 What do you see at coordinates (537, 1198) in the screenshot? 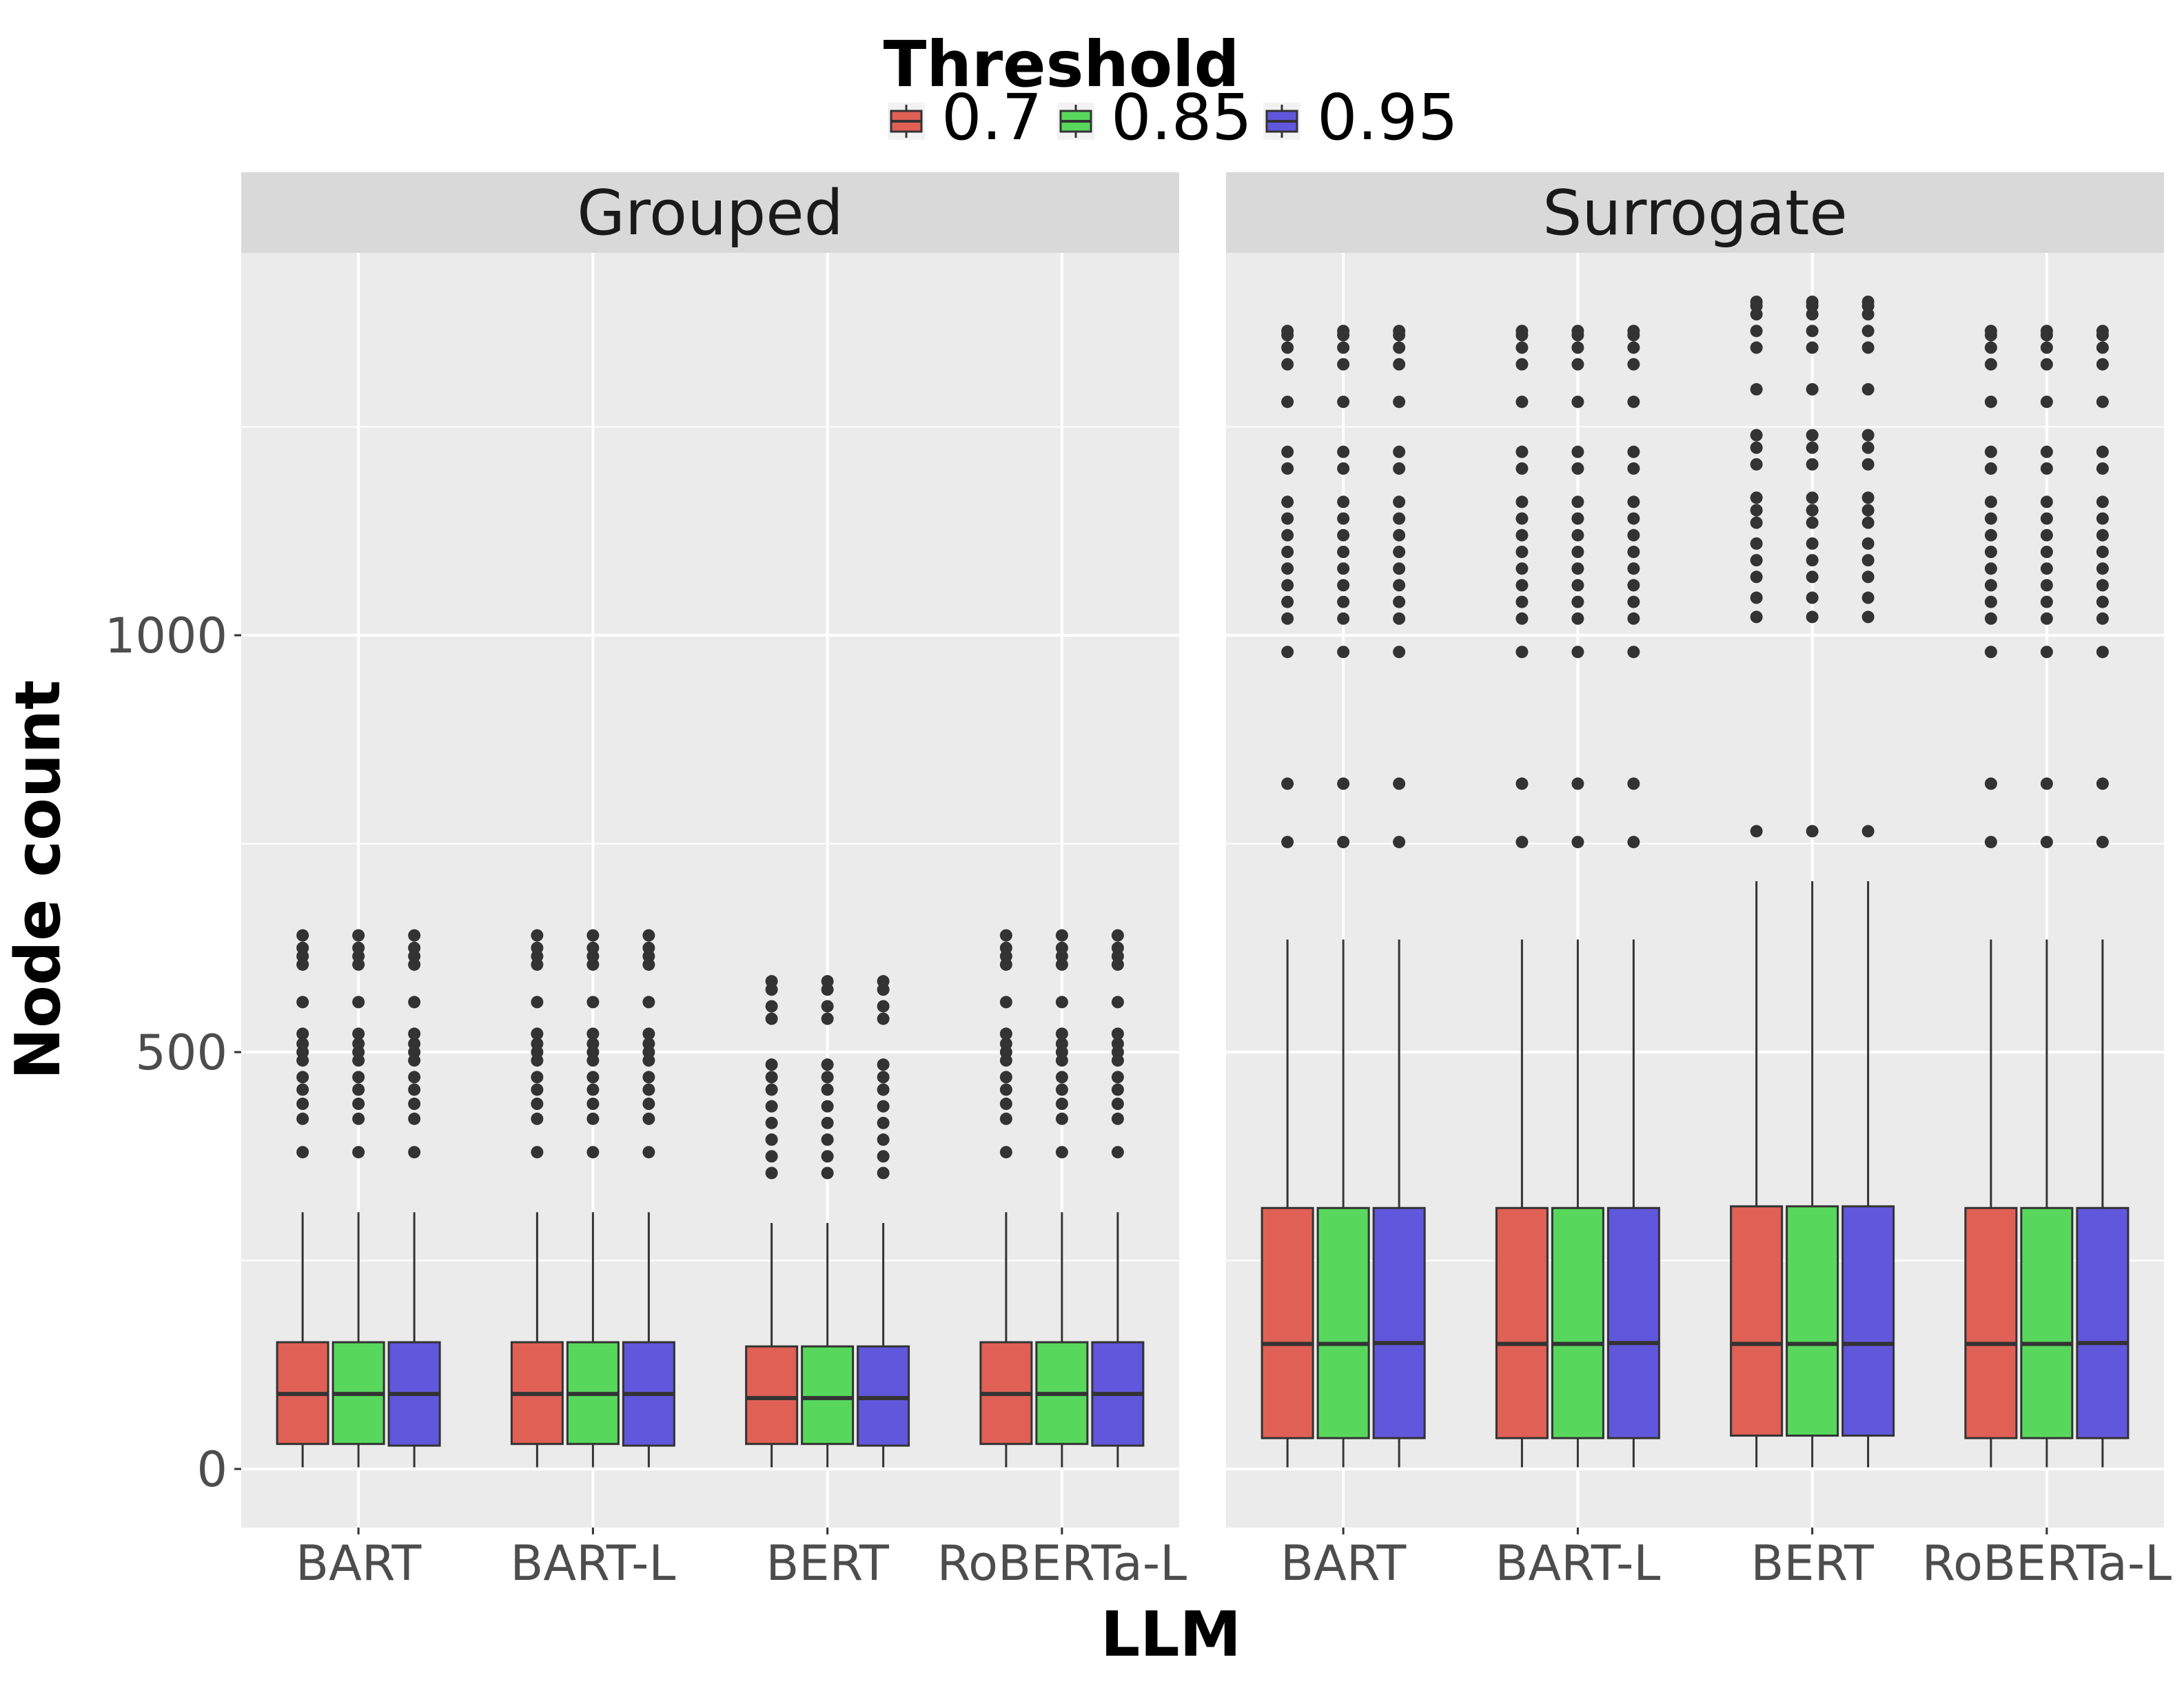
I see `box-0.7` at bounding box center [537, 1198].